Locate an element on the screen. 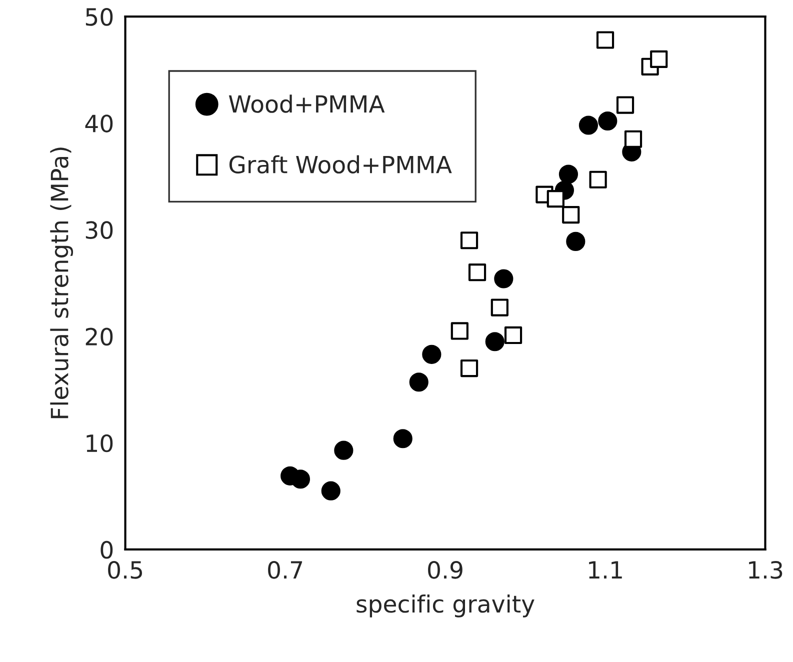 The image size is (793, 662). legend-label: Graft Wood+PMMA is located at coordinates (340, 164).